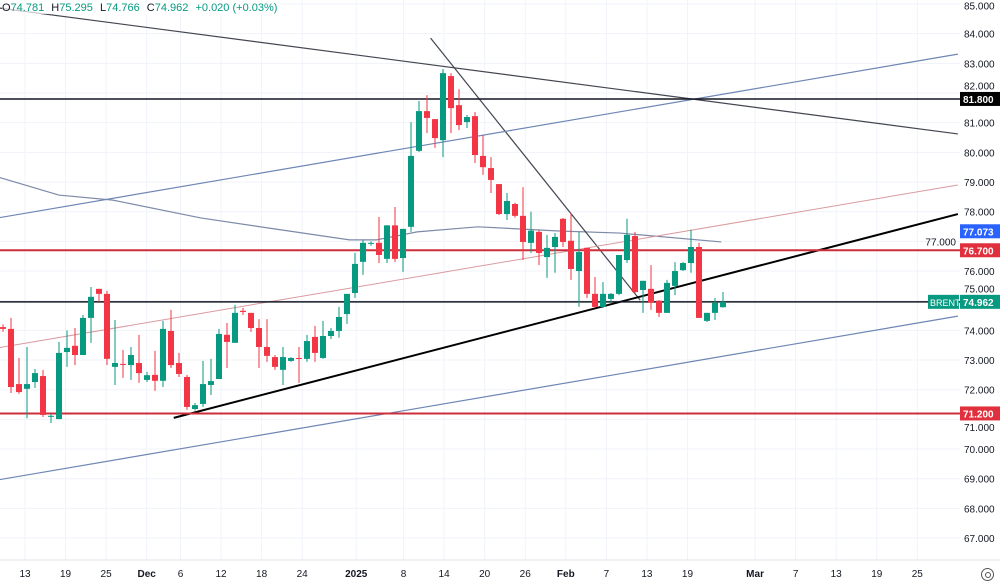 The image size is (1000, 586). I want to click on price-tick-label: 75.000, so click(979, 290).